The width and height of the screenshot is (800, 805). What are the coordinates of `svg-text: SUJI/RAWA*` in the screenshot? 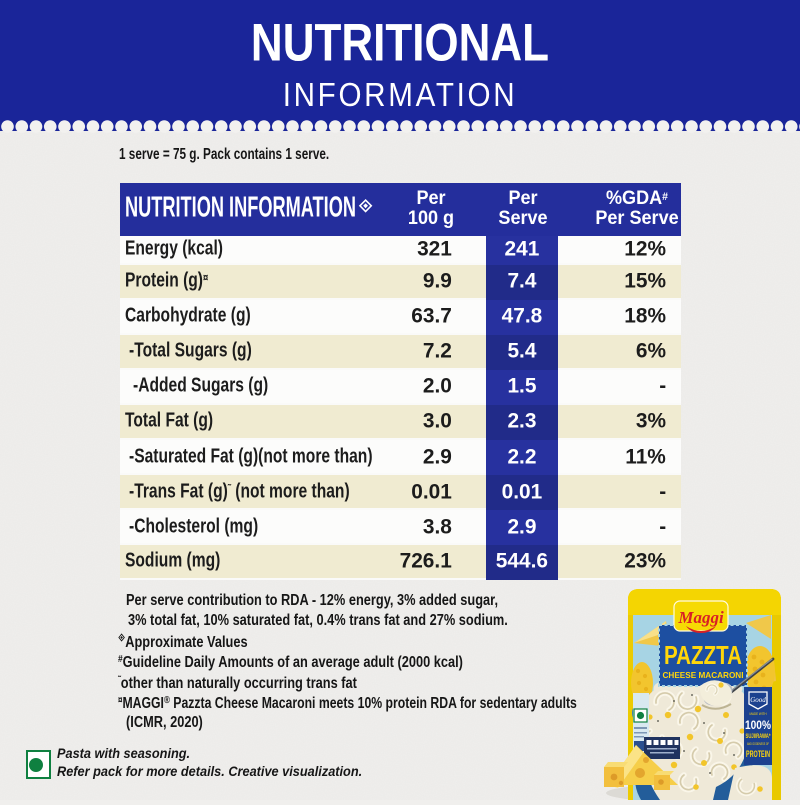 It's located at (758, 737).